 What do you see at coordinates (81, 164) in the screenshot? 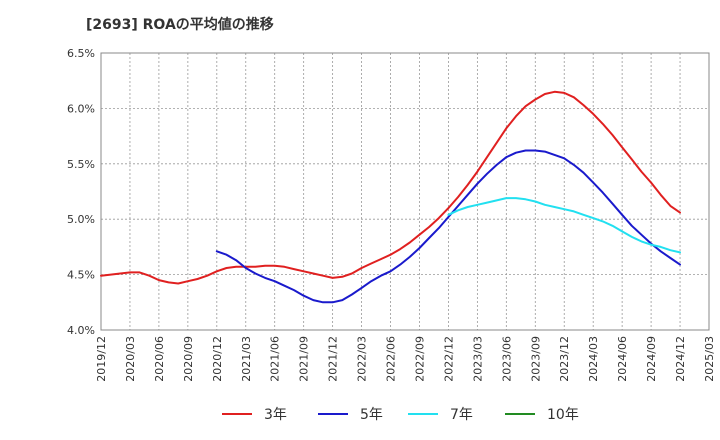
I see `y-tick-label: 5.5%` at bounding box center [81, 164].